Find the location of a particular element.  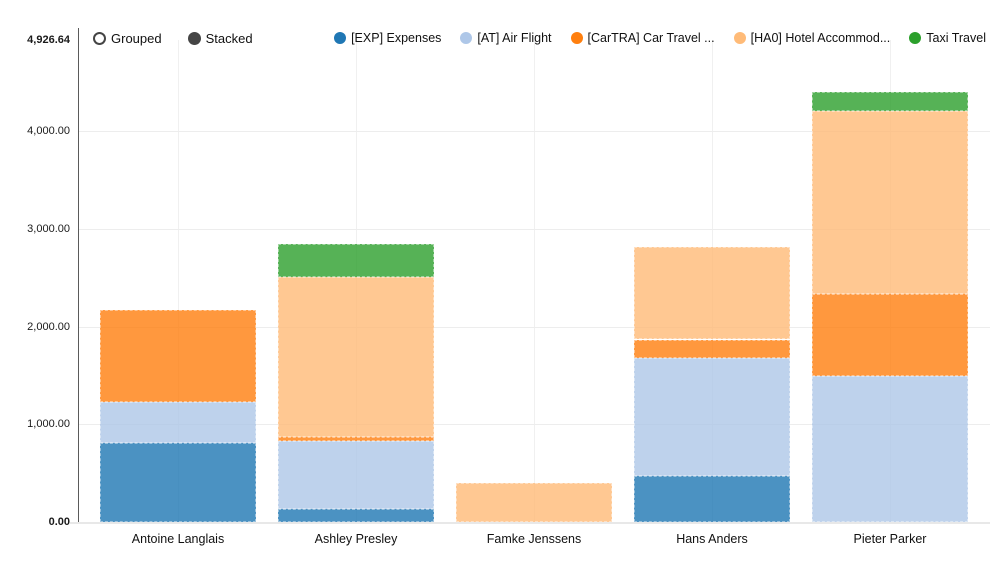

legend-label: Taxi Travel is located at coordinates (956, 38).